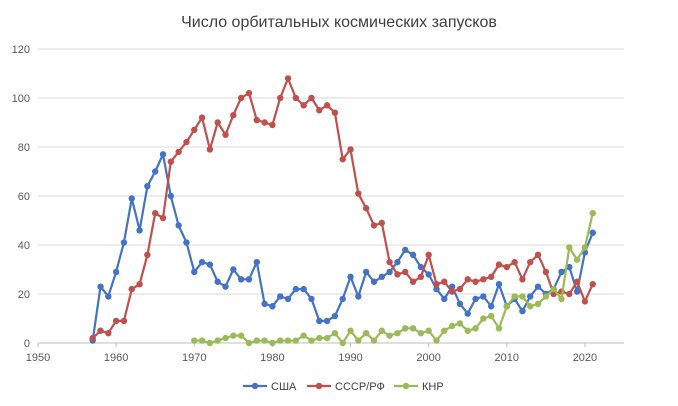 Image resolution: width=678 pixels, height=406 pixels. What do you see at coordinates (116, 358) in the screenshot?
I see `x-tick-label: 1960` at bounding box center [116, 358].